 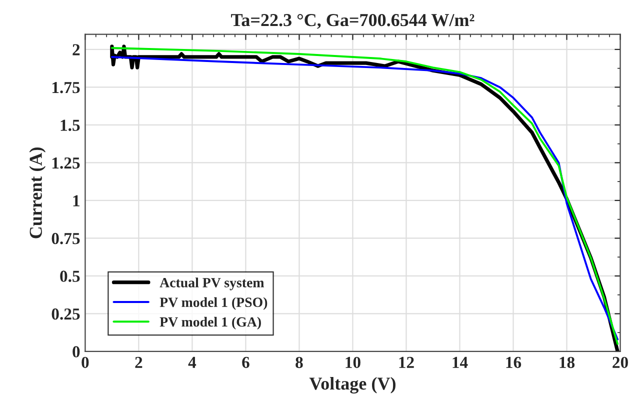 I want to click on x-tick-label: 10, so click(x=353, y=362).